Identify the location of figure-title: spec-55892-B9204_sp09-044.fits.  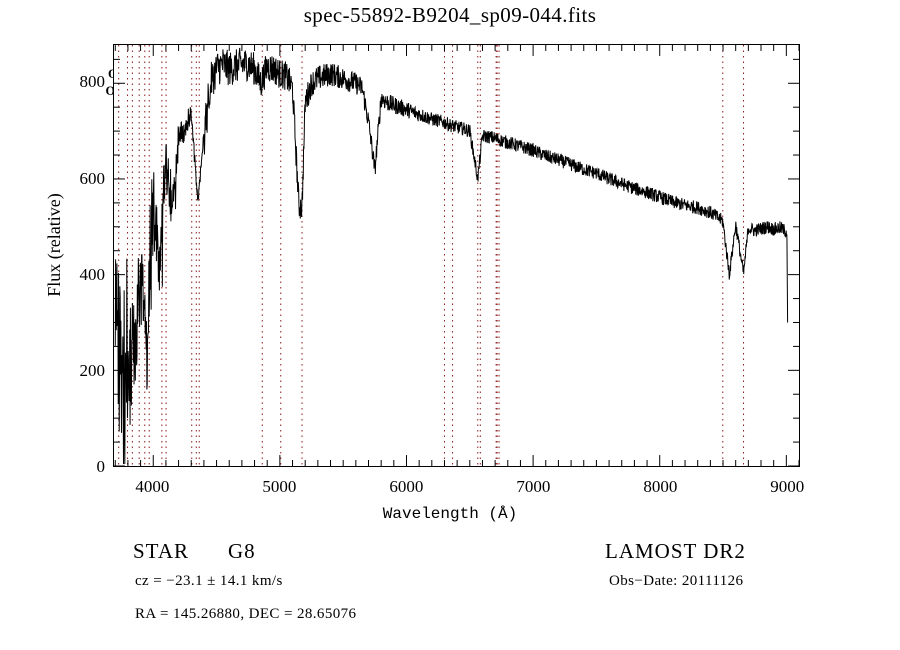
(450, 15).